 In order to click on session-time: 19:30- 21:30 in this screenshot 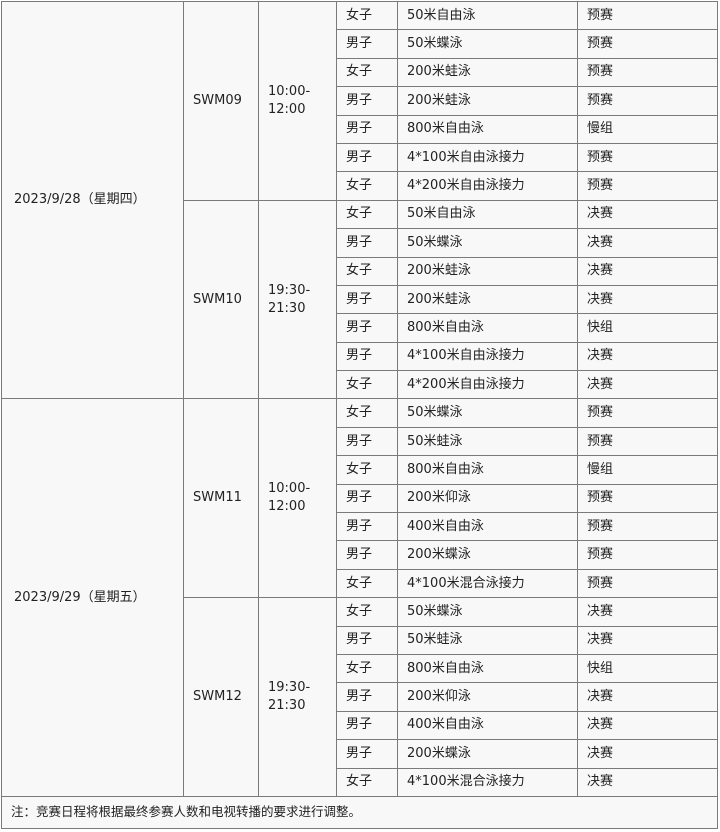, I will do `click(297, 299)`.